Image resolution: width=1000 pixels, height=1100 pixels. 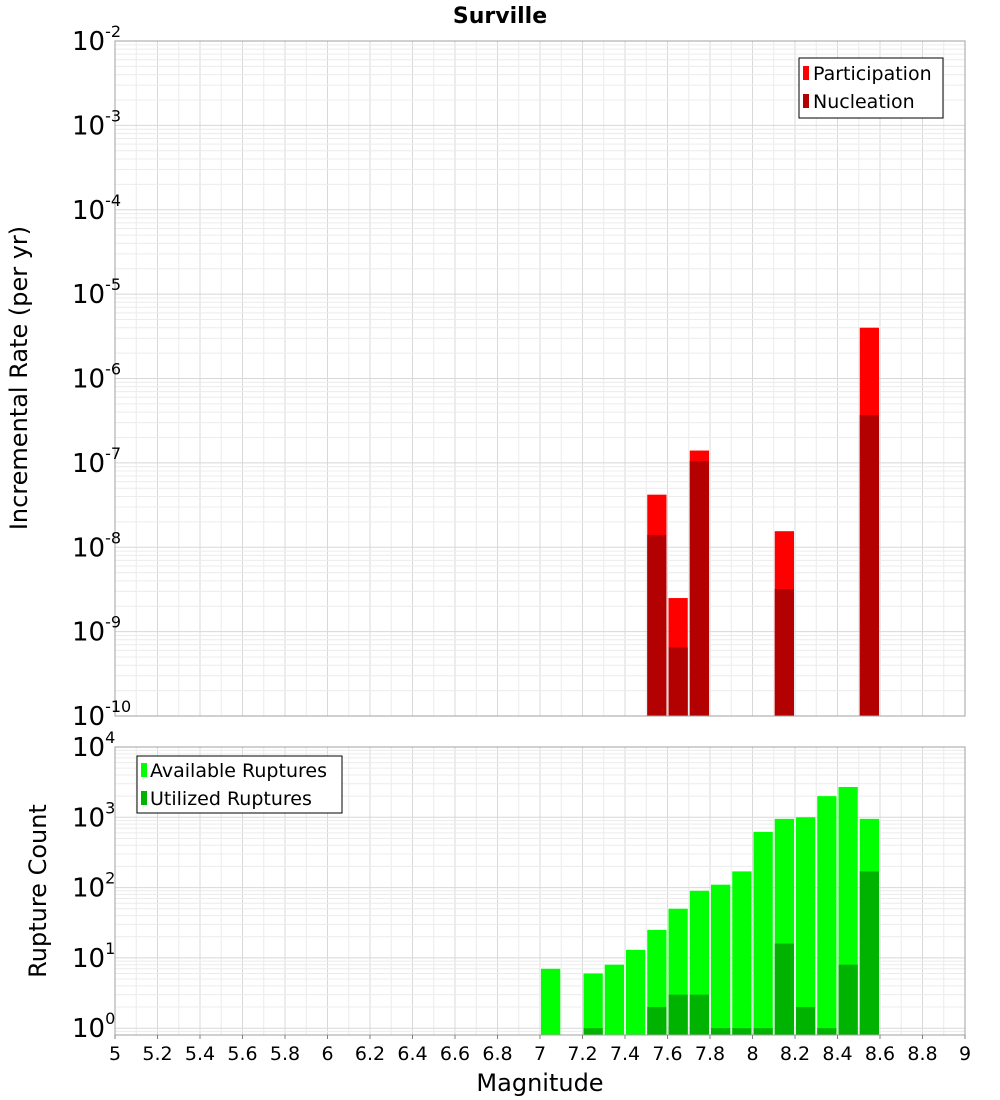 What do you see at coordinates (144, 798) in the screenshot?
I see `legend-swatch-utilized` at bounding box center [144, 798].